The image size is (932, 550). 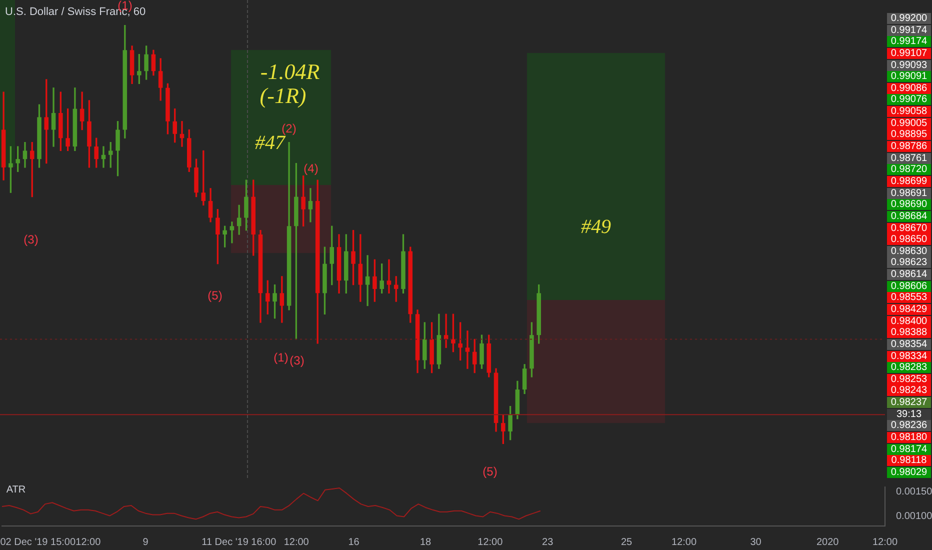 What do you see at coordinates (215, 295) in the screenshot?
I see `annotation: (5)` at bounding box center [215, 295].